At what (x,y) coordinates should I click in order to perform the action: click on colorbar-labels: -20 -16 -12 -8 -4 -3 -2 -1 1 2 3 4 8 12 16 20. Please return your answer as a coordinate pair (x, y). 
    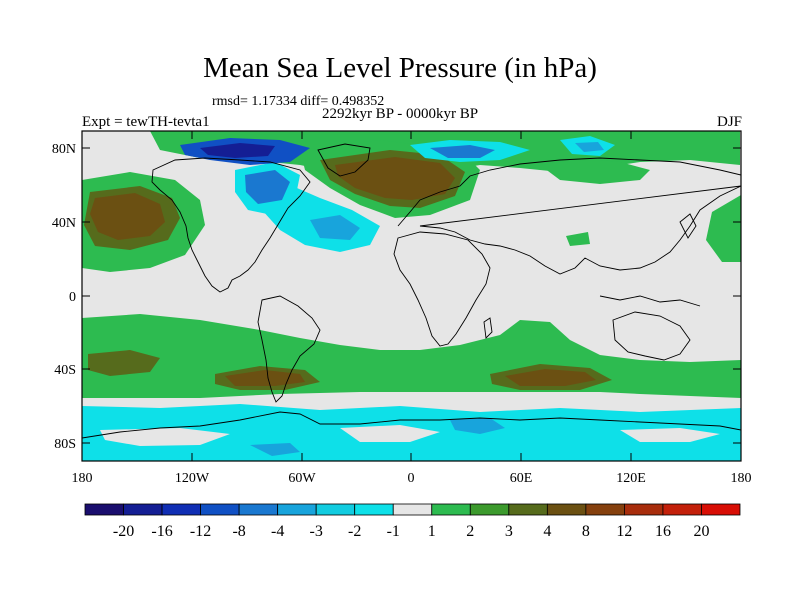
    Looking at the image, I should click on (411, 531).